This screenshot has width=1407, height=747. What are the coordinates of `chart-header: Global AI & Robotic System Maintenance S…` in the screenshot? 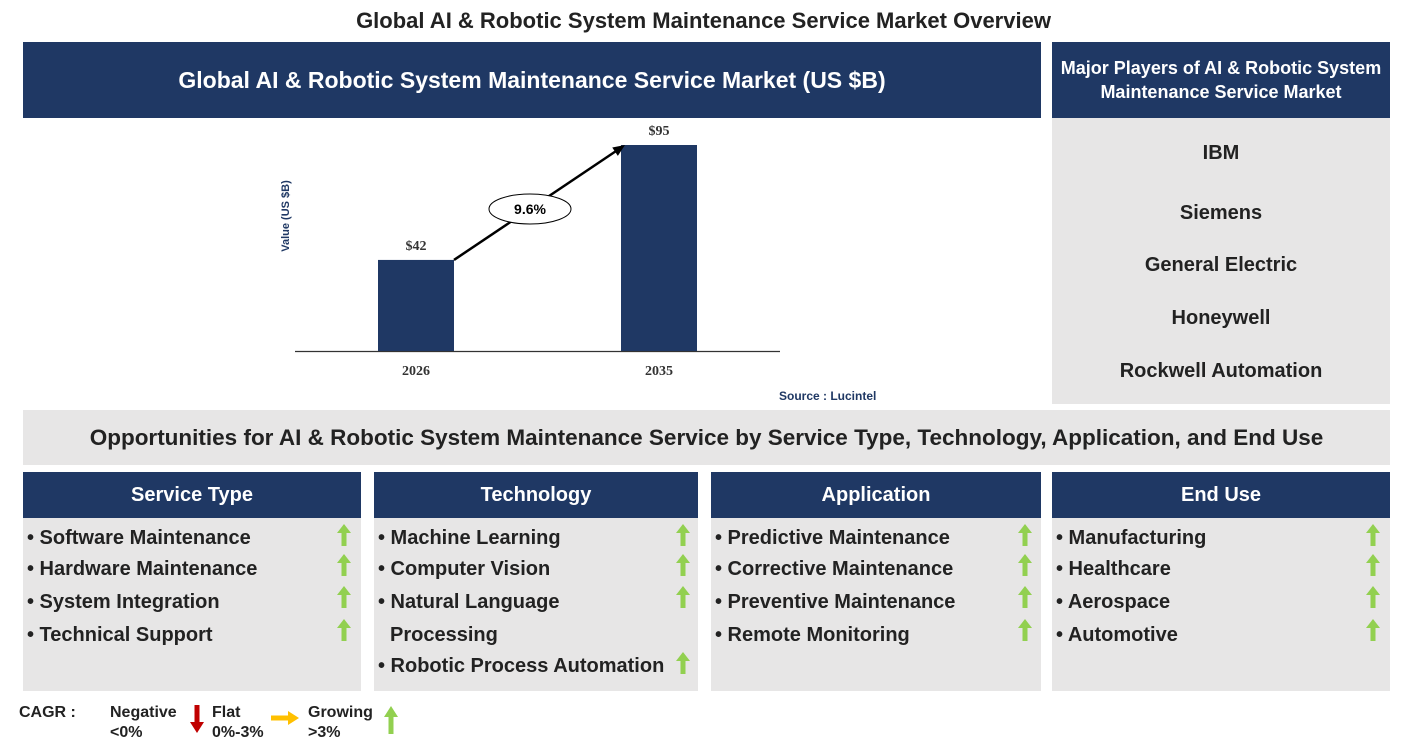 It's located at (532, 80).